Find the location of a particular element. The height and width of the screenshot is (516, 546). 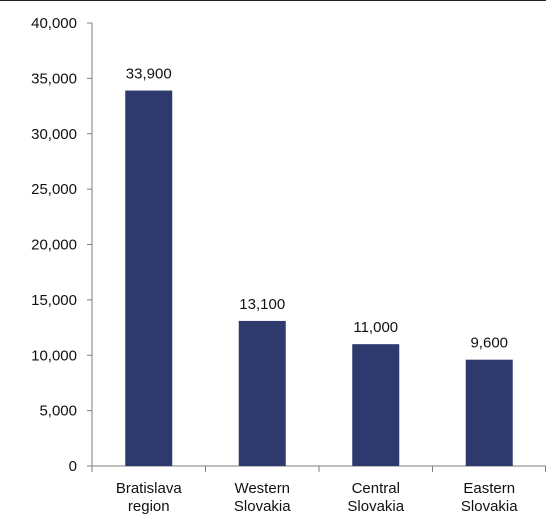

y-tick-label: 35,000 is located at coordinates (54, 78).